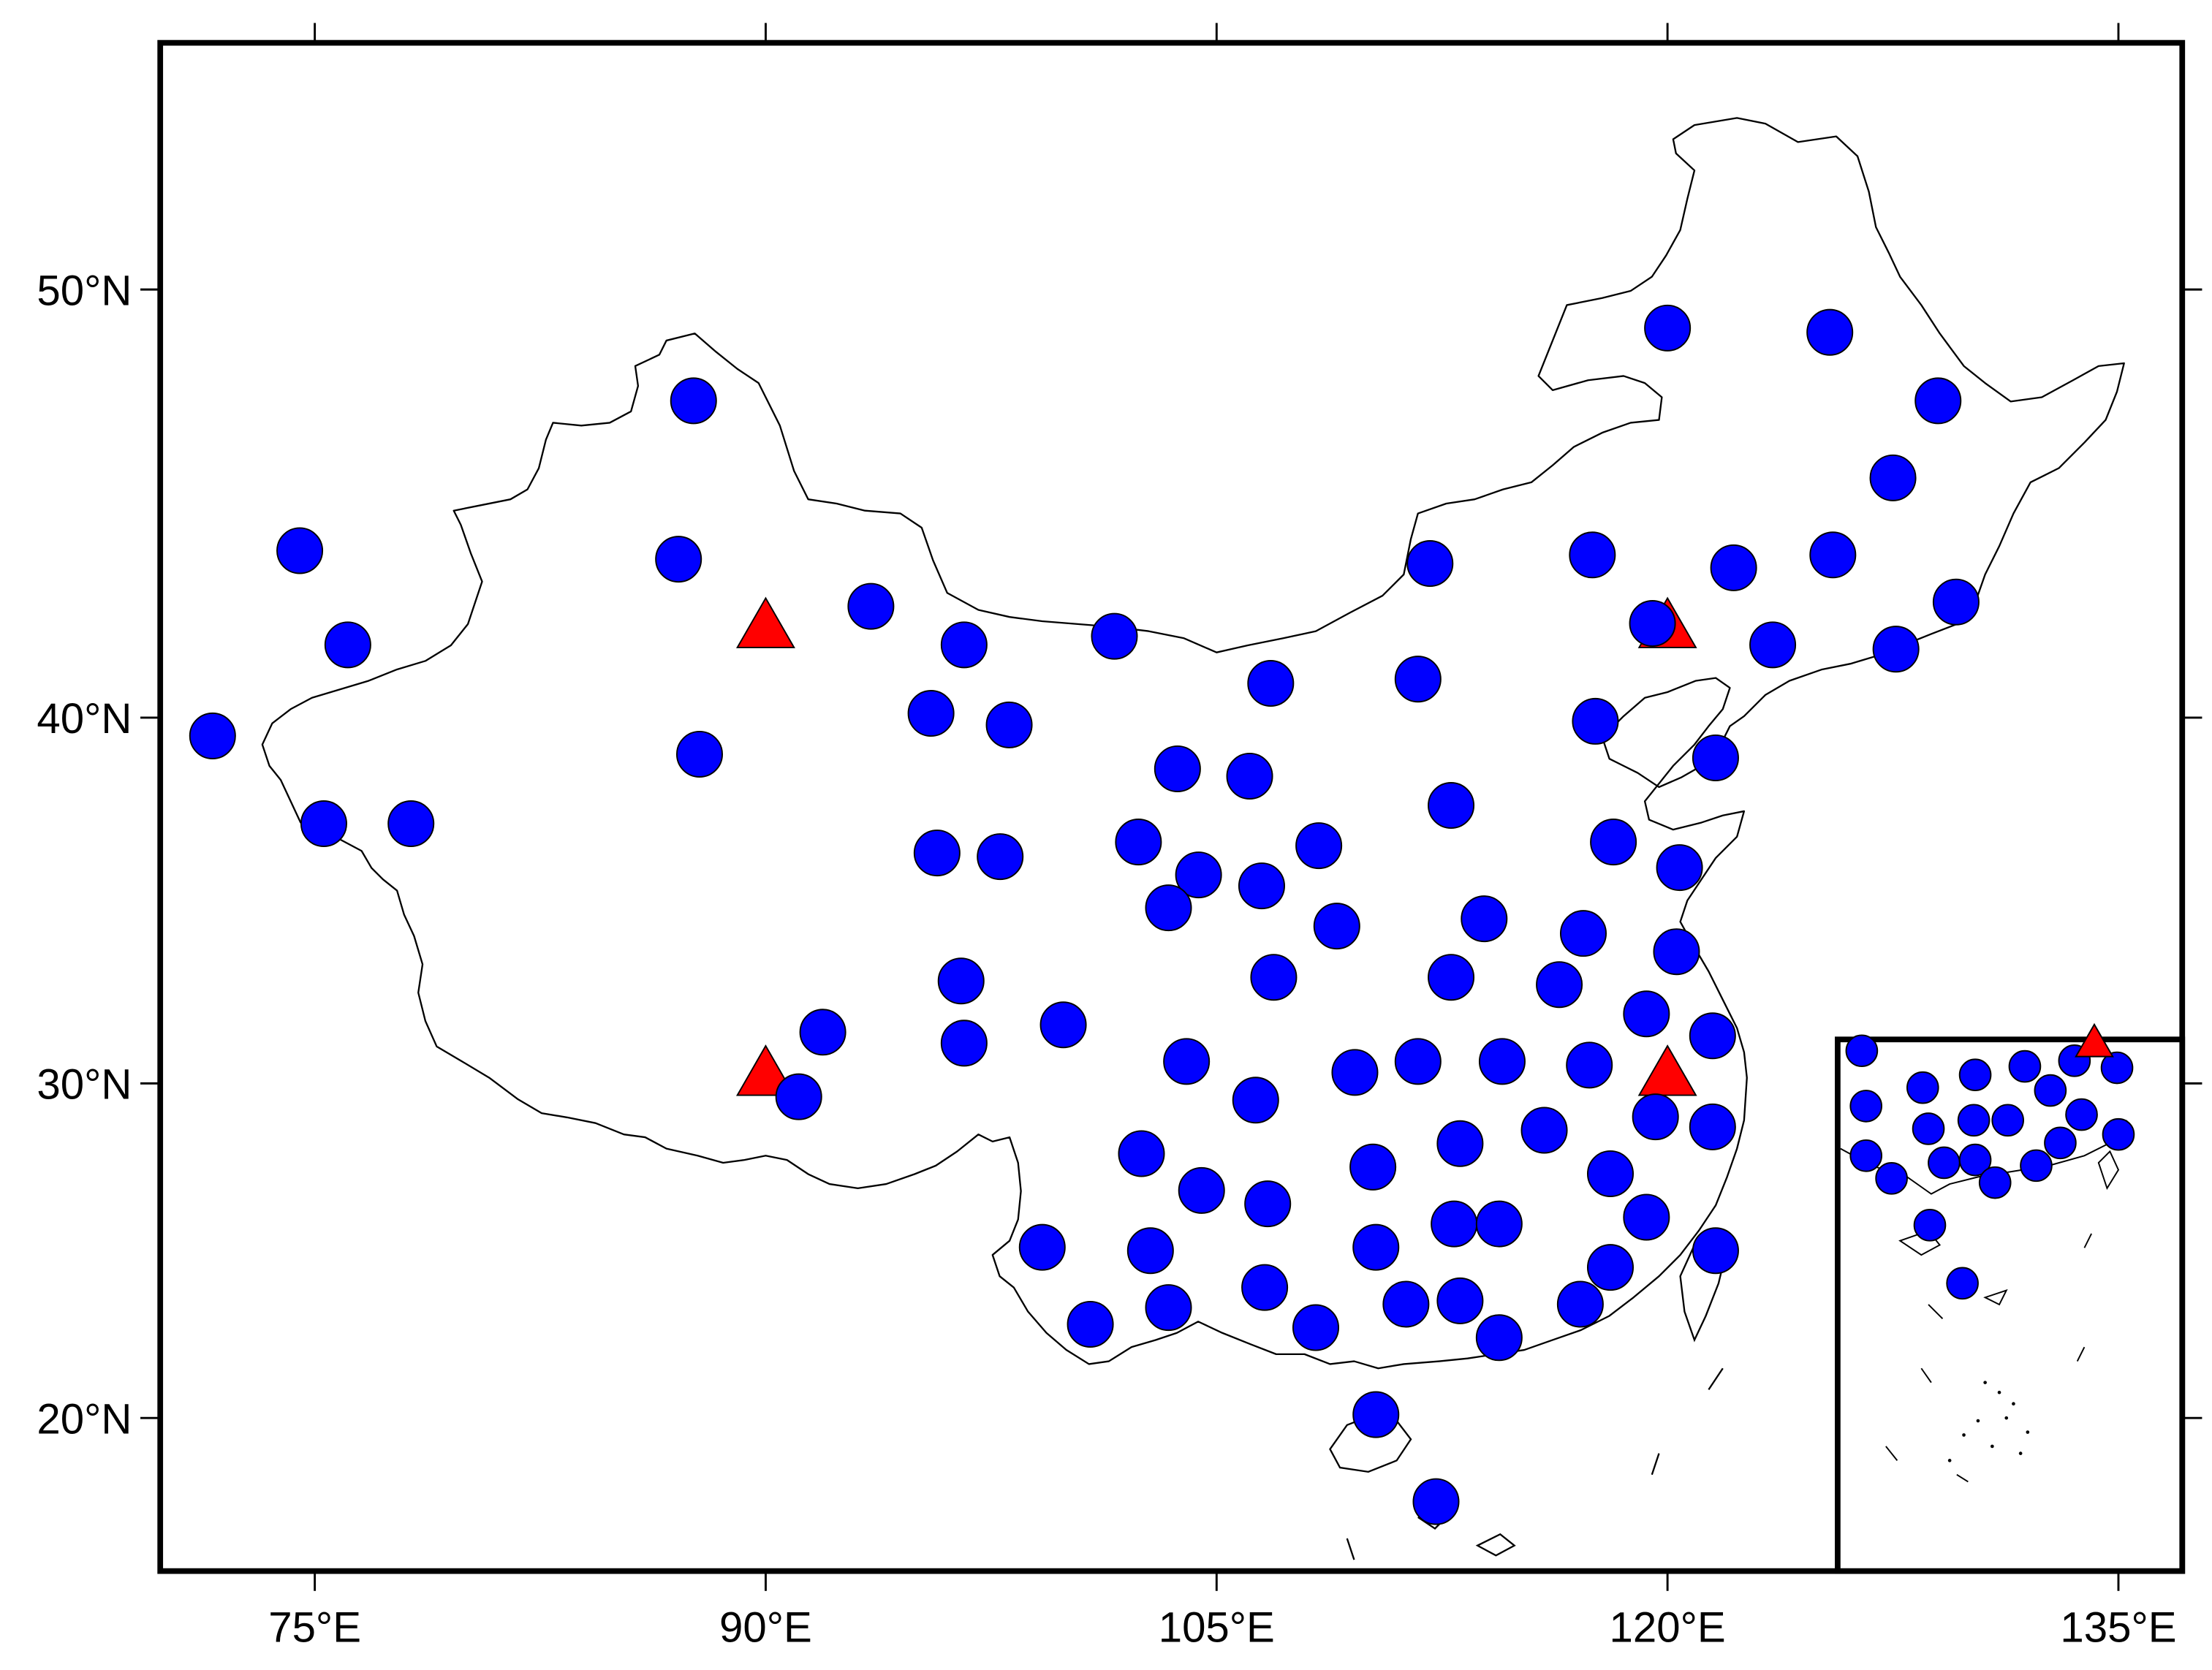 This screenshot has width=2212, height=1670. Describe the element at coordinates (1668, 1628) in the screenshot. I see `x-tick-label: 120°E` at that location.